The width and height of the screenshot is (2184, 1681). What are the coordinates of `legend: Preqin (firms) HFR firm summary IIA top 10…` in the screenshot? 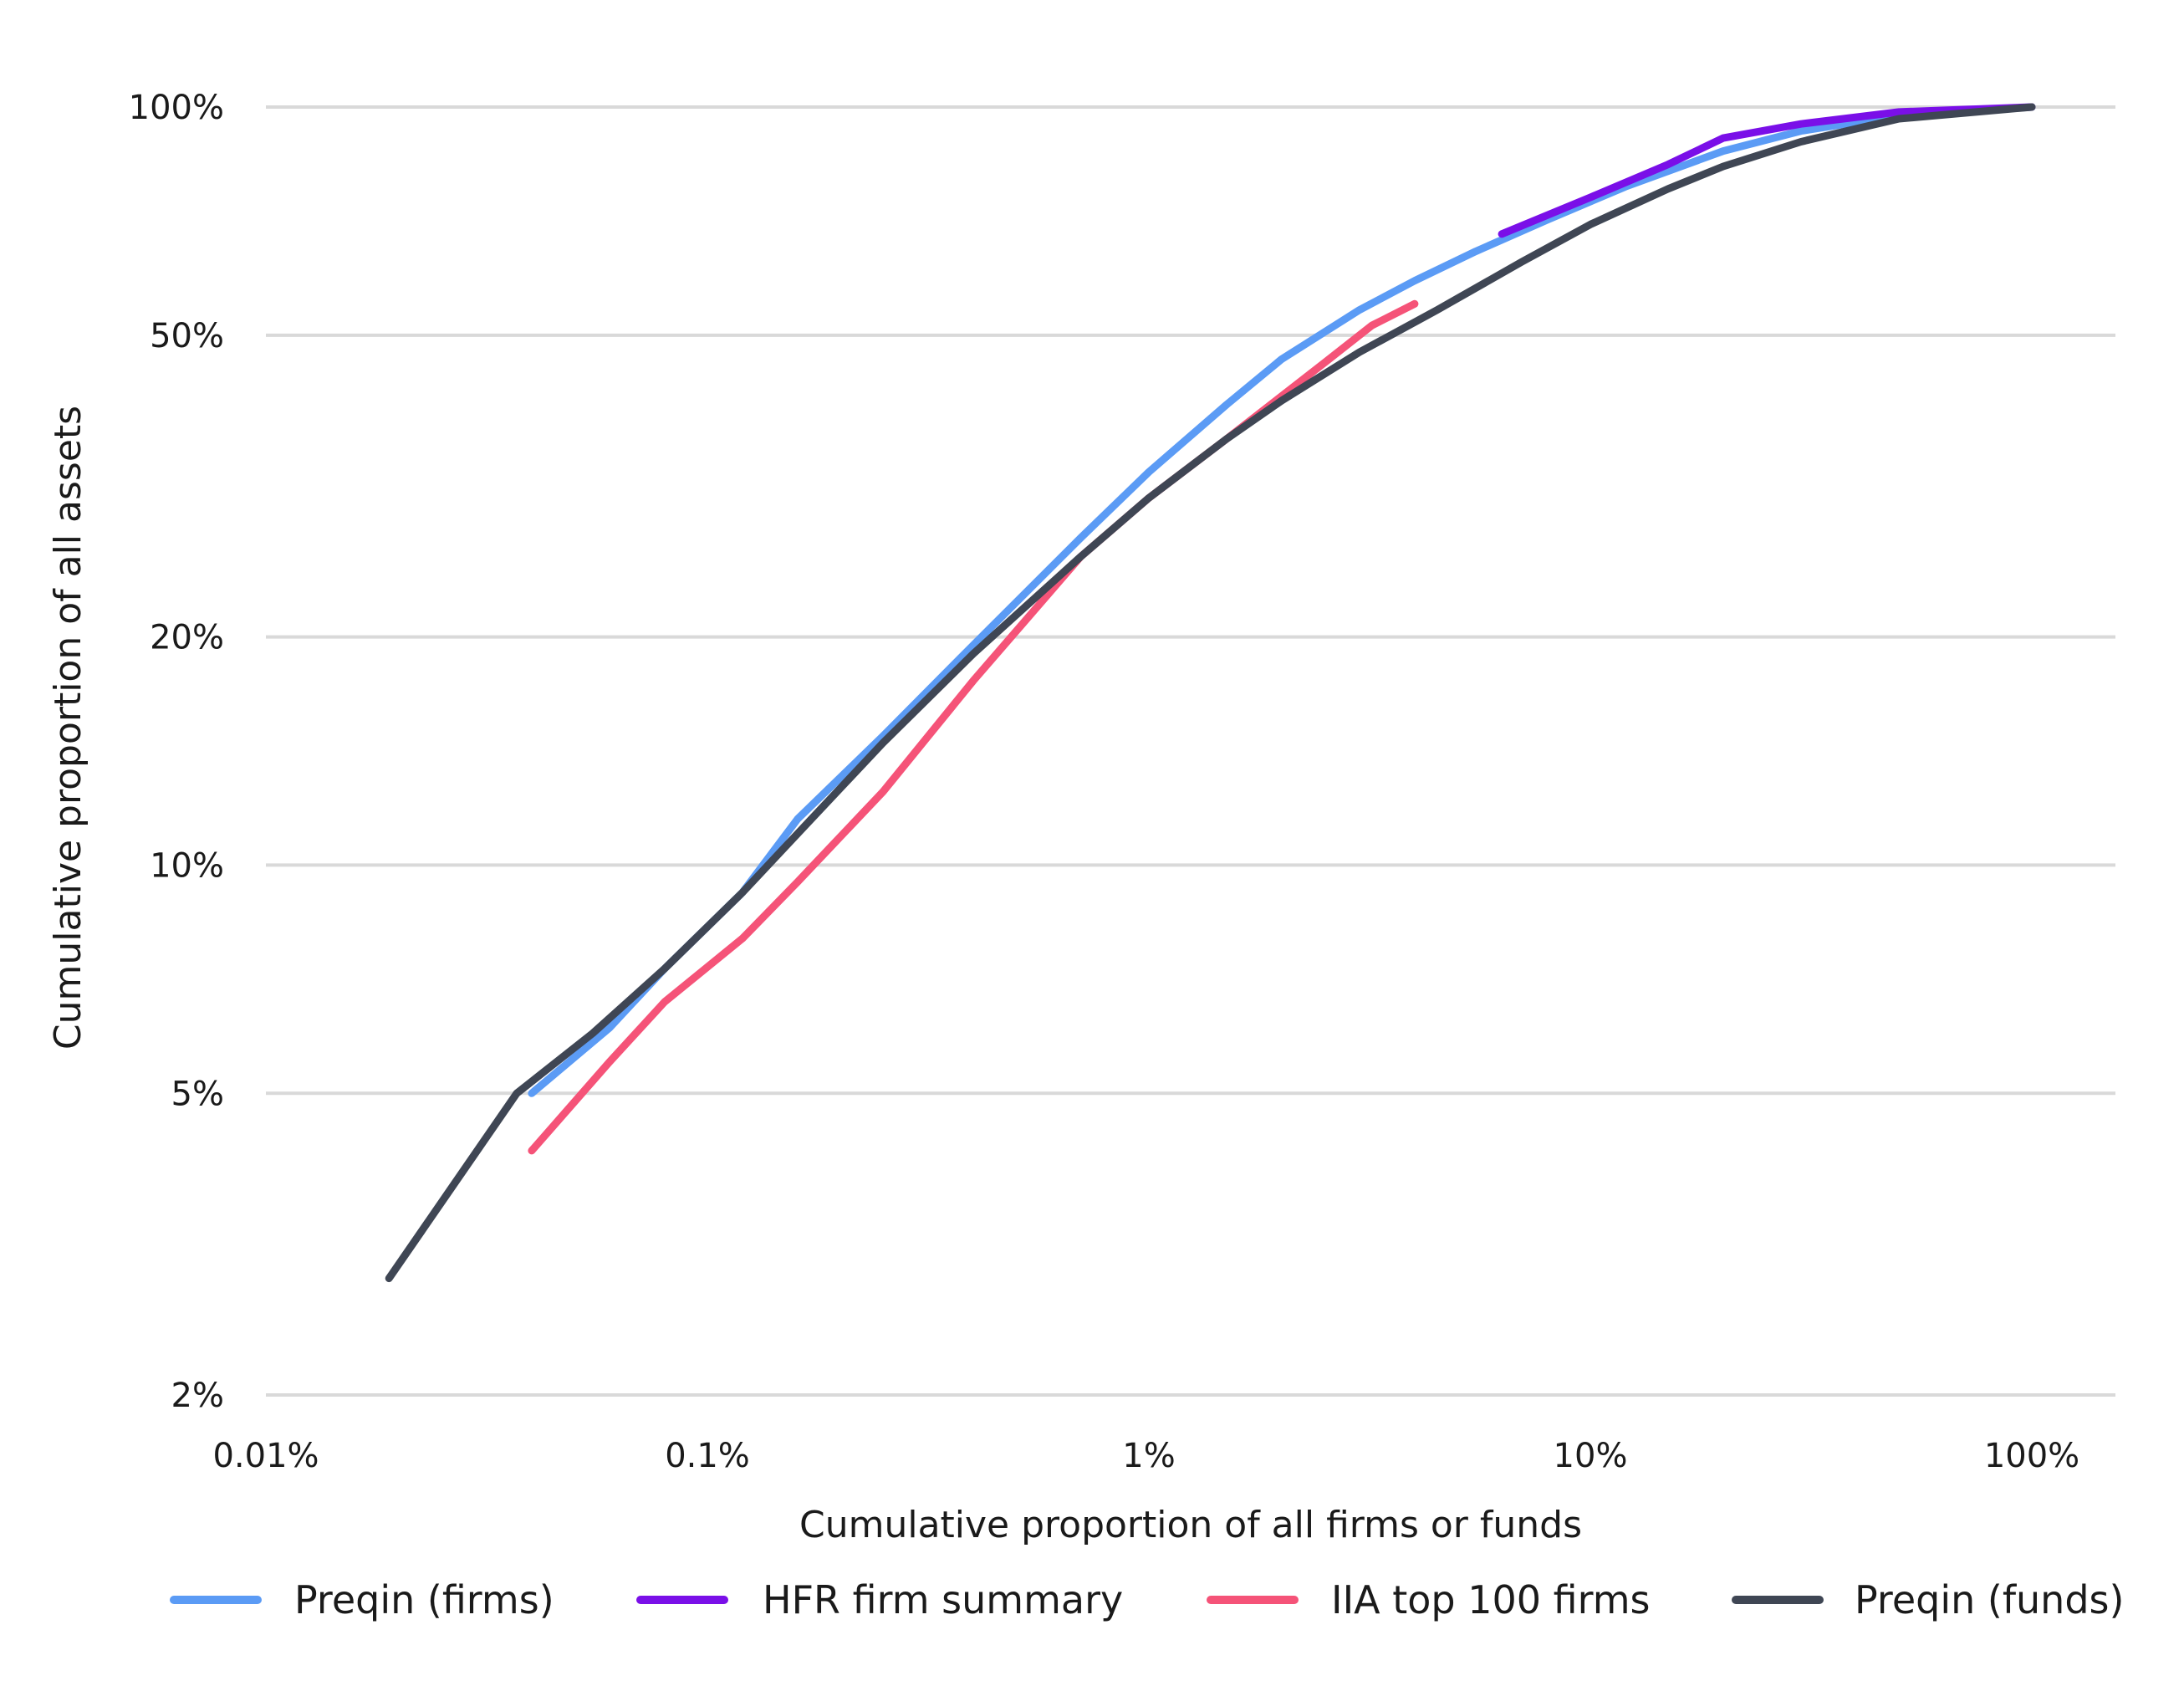 It's located at (1147, 1599).